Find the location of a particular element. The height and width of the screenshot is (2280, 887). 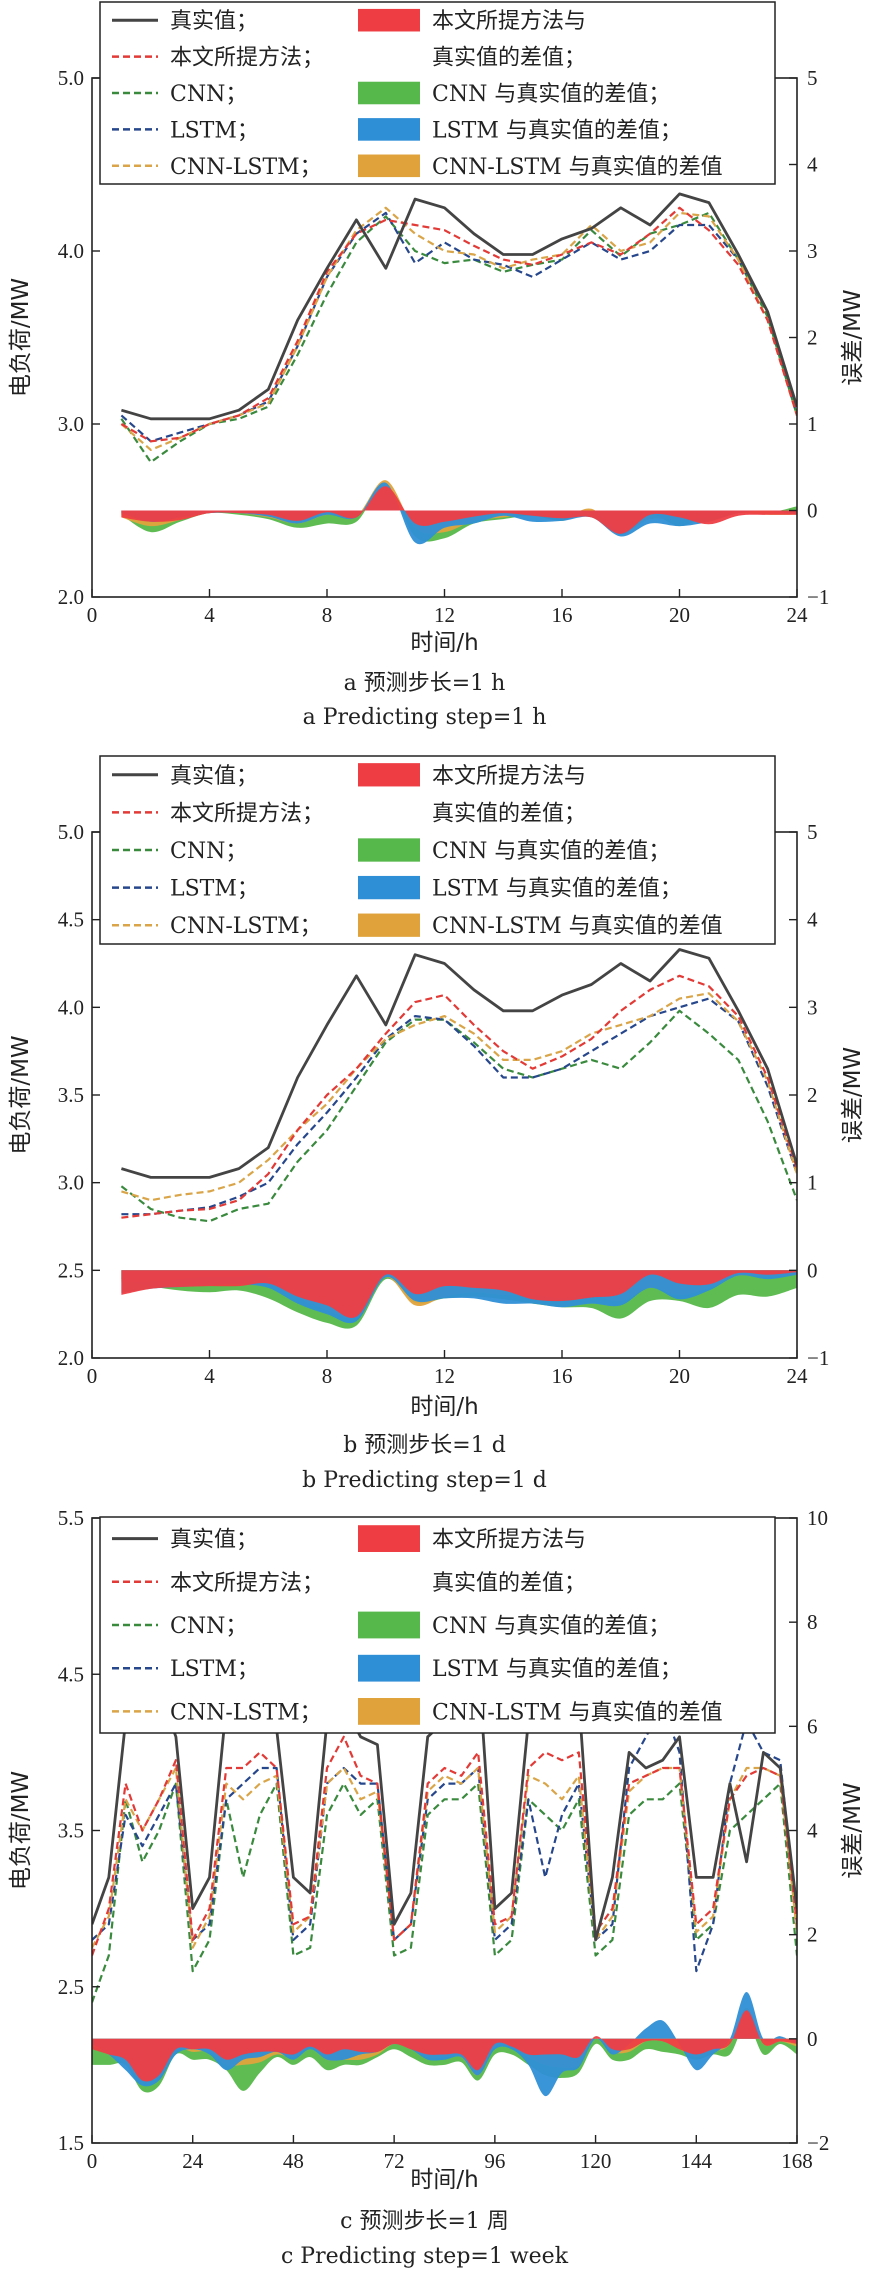

y2-tick-label: 3 is located at coordinates (812, 251).